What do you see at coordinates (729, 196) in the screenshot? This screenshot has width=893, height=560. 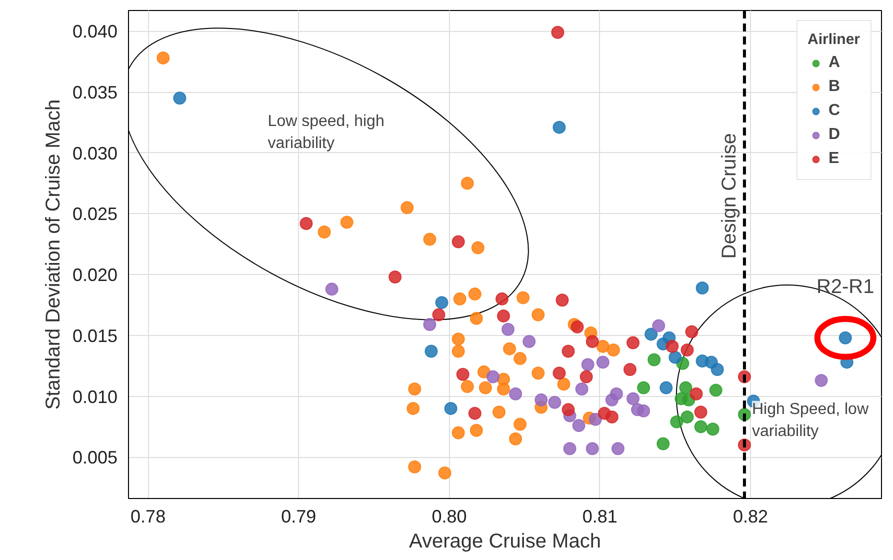 I see `ref-line-label: Design Cruise` at bounding box center [729, 196].